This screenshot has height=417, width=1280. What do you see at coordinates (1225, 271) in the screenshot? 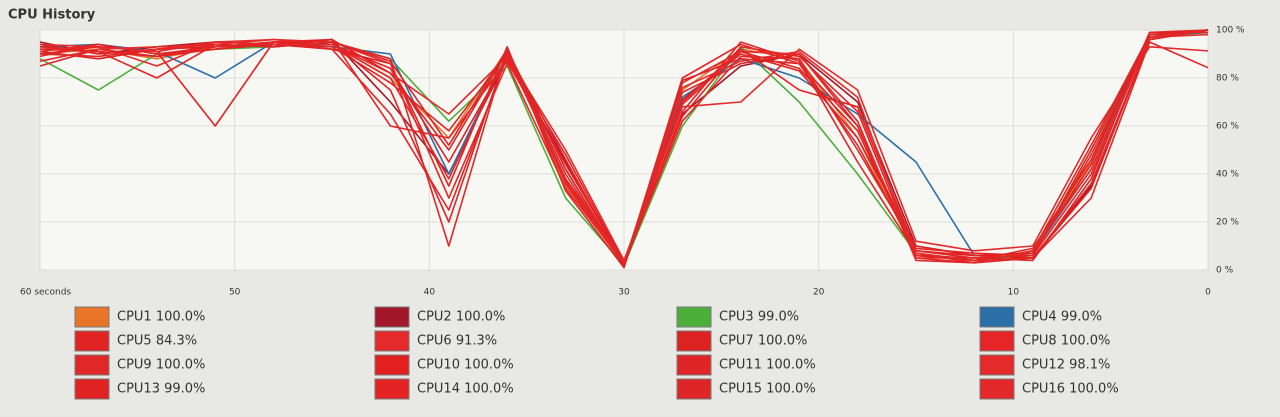
I see `y-tick-label: 0 %` at bounding box center [1225, 271].